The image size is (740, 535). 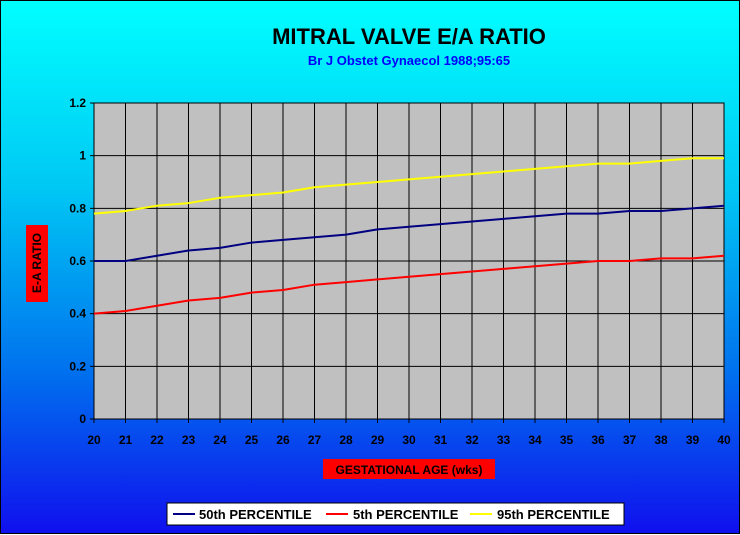 I want to click on x-tick-label: 23, so click(x=189, y=440).